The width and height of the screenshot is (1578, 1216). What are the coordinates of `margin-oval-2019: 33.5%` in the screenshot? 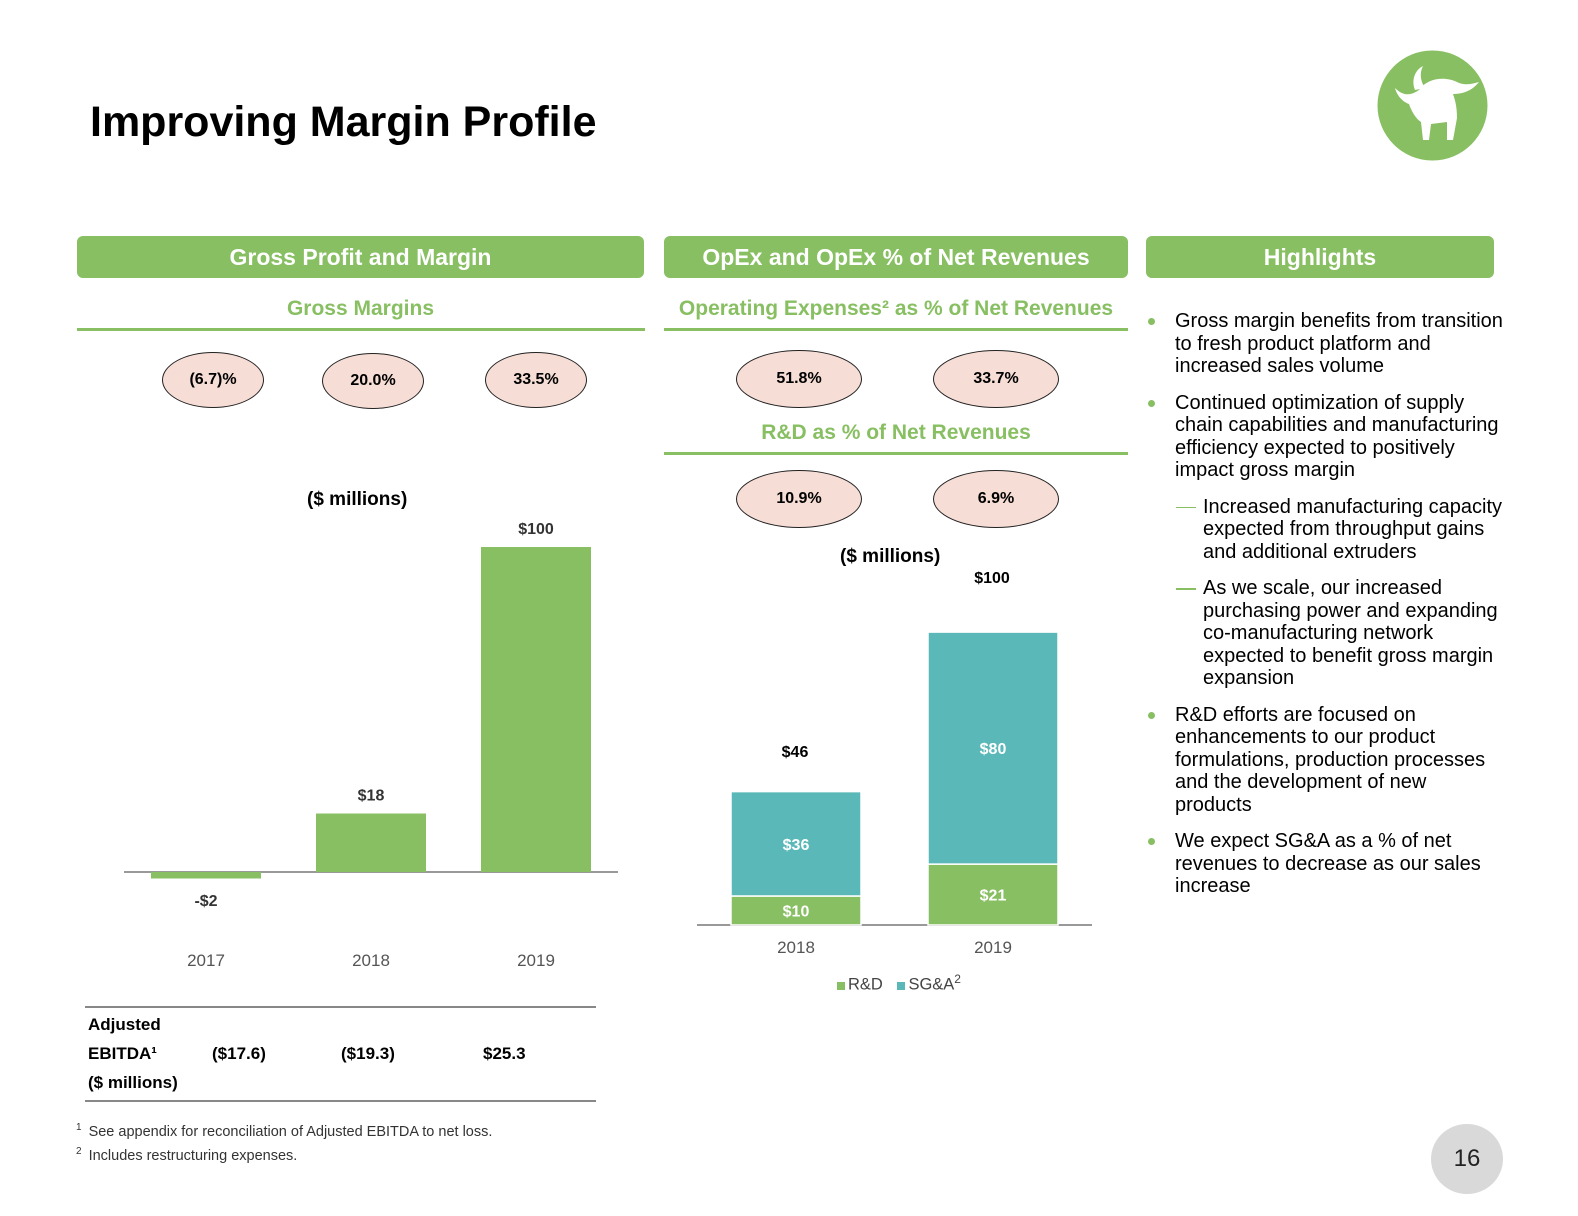 It's located at (536, 380).